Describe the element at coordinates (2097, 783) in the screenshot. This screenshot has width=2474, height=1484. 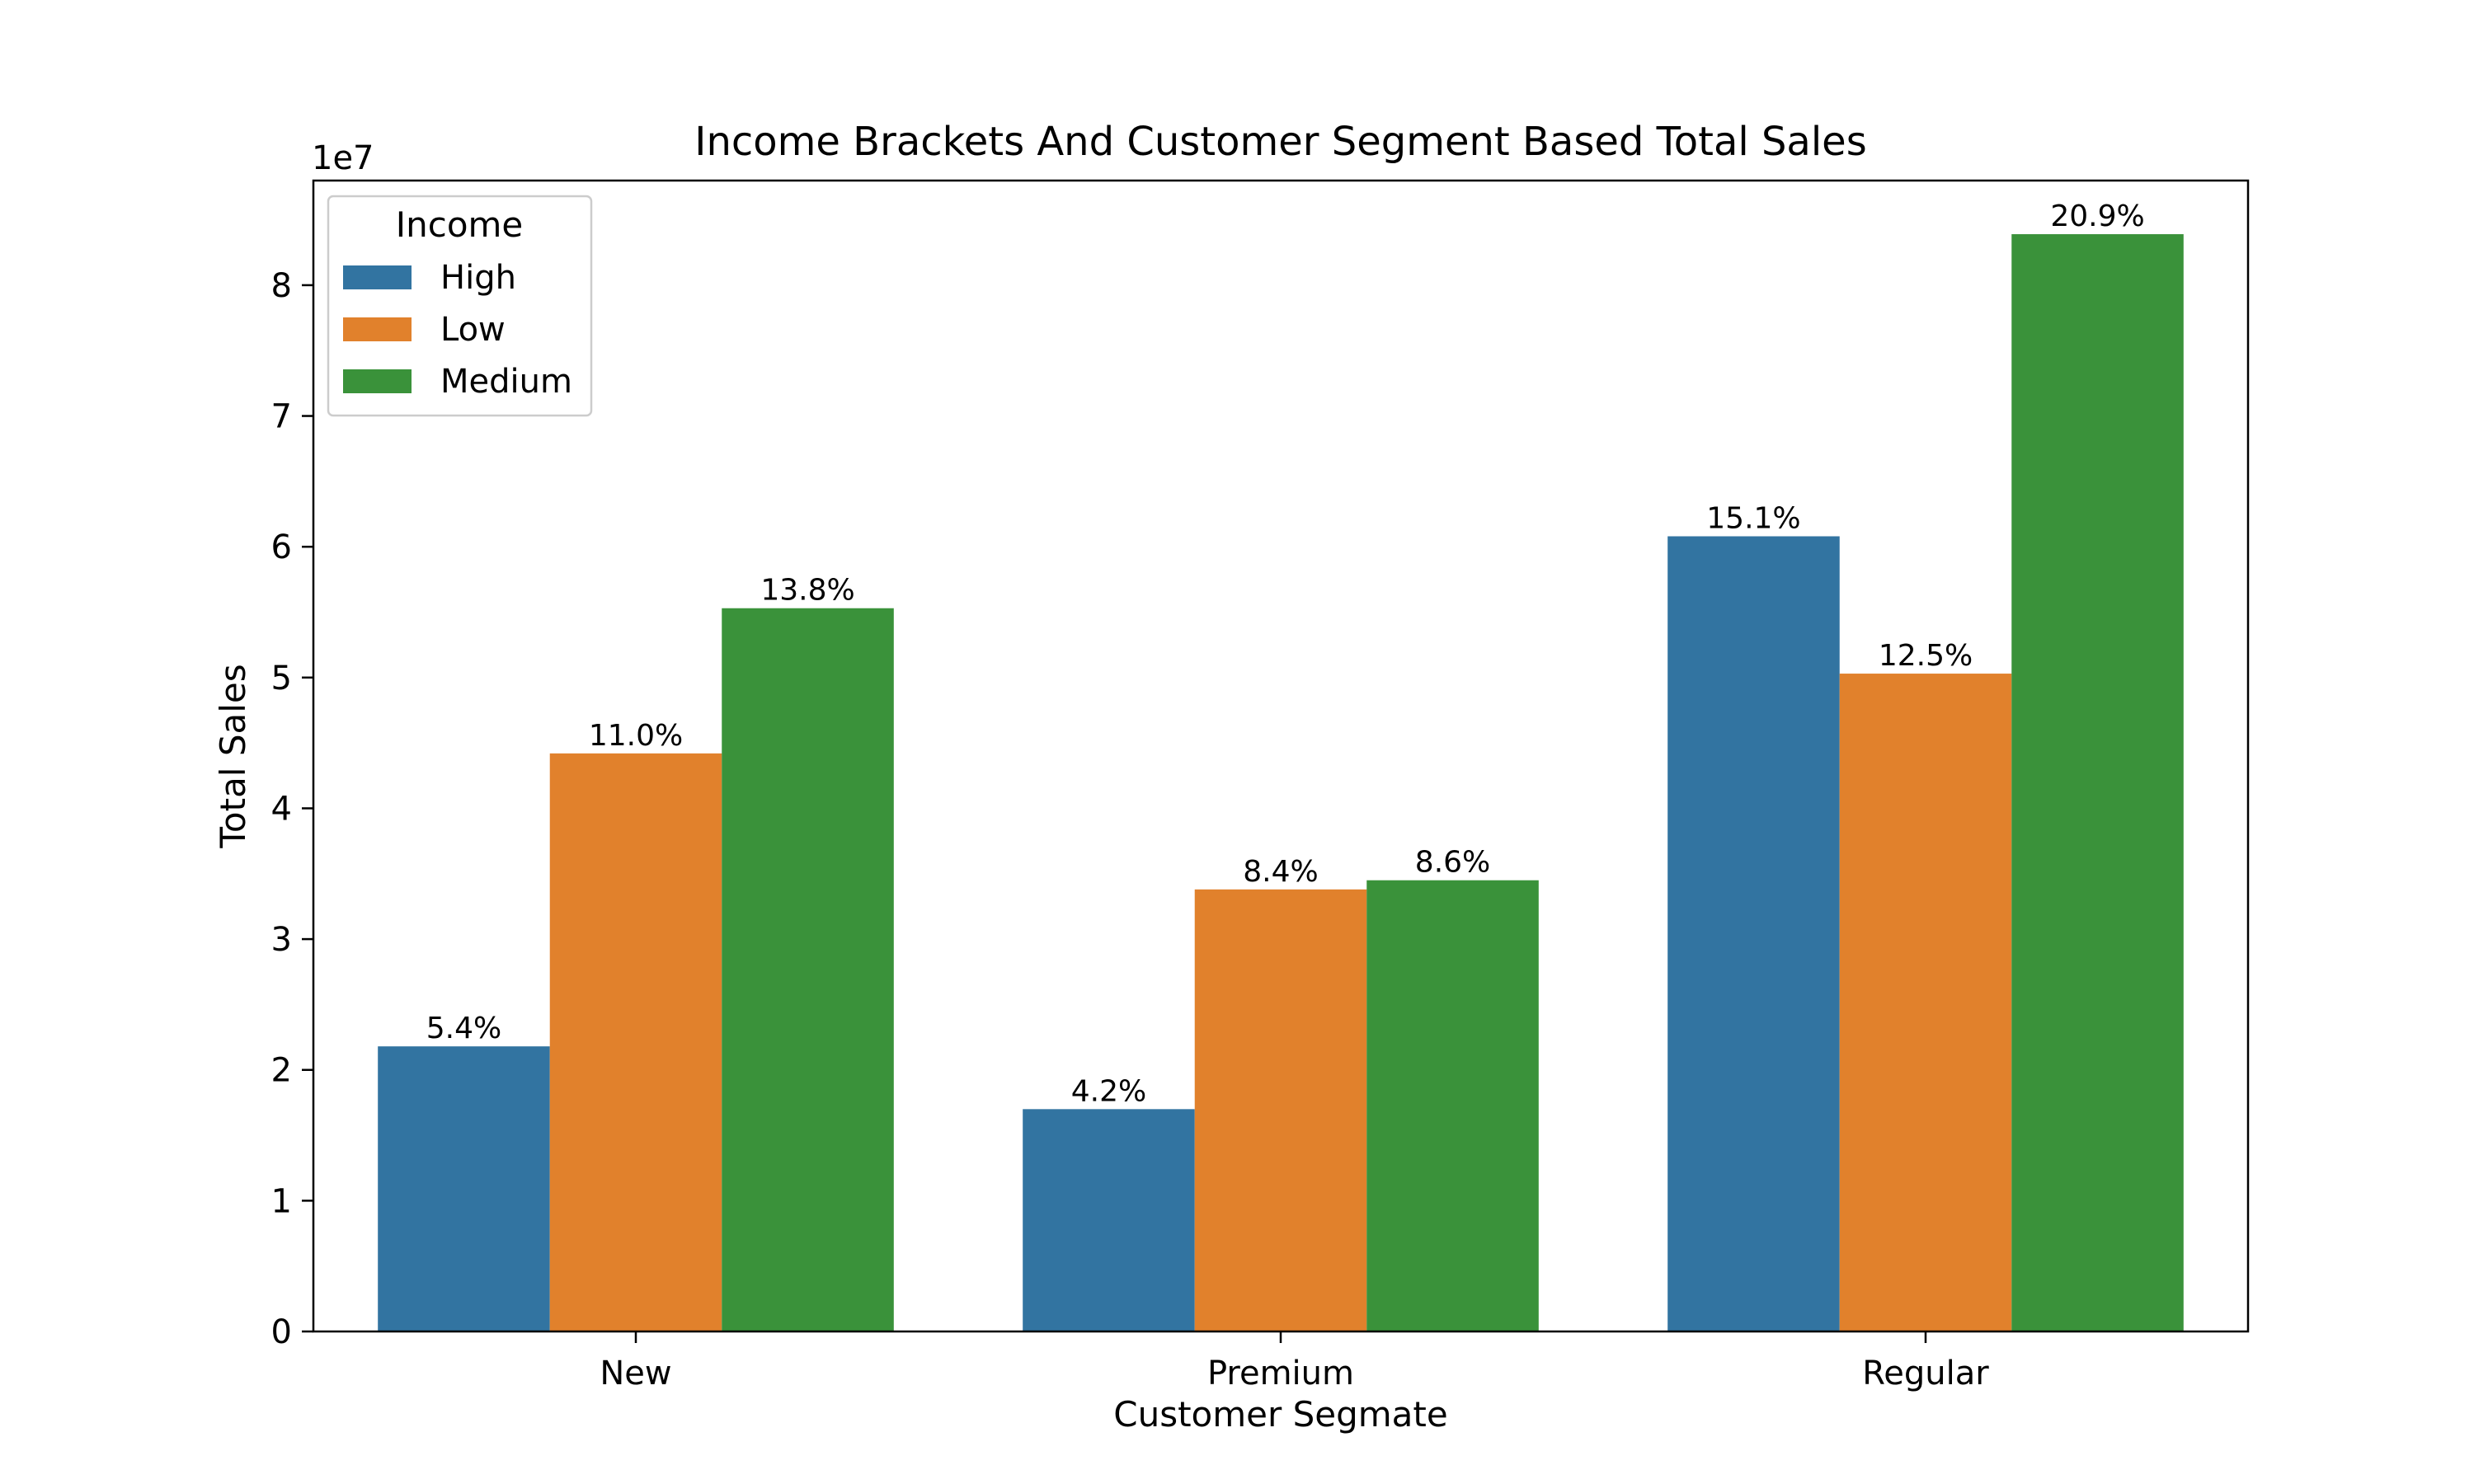
I see `bar-regular-medium` at that location.